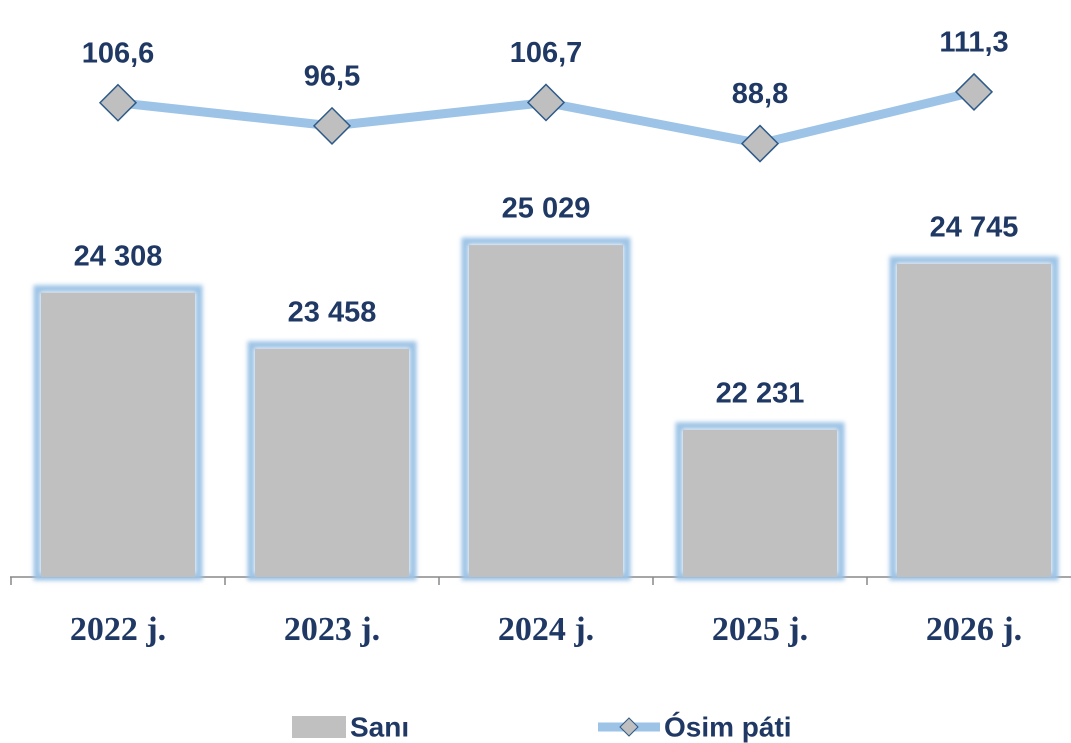  I want to click on legend-label: Sanı, so click(379, 726).